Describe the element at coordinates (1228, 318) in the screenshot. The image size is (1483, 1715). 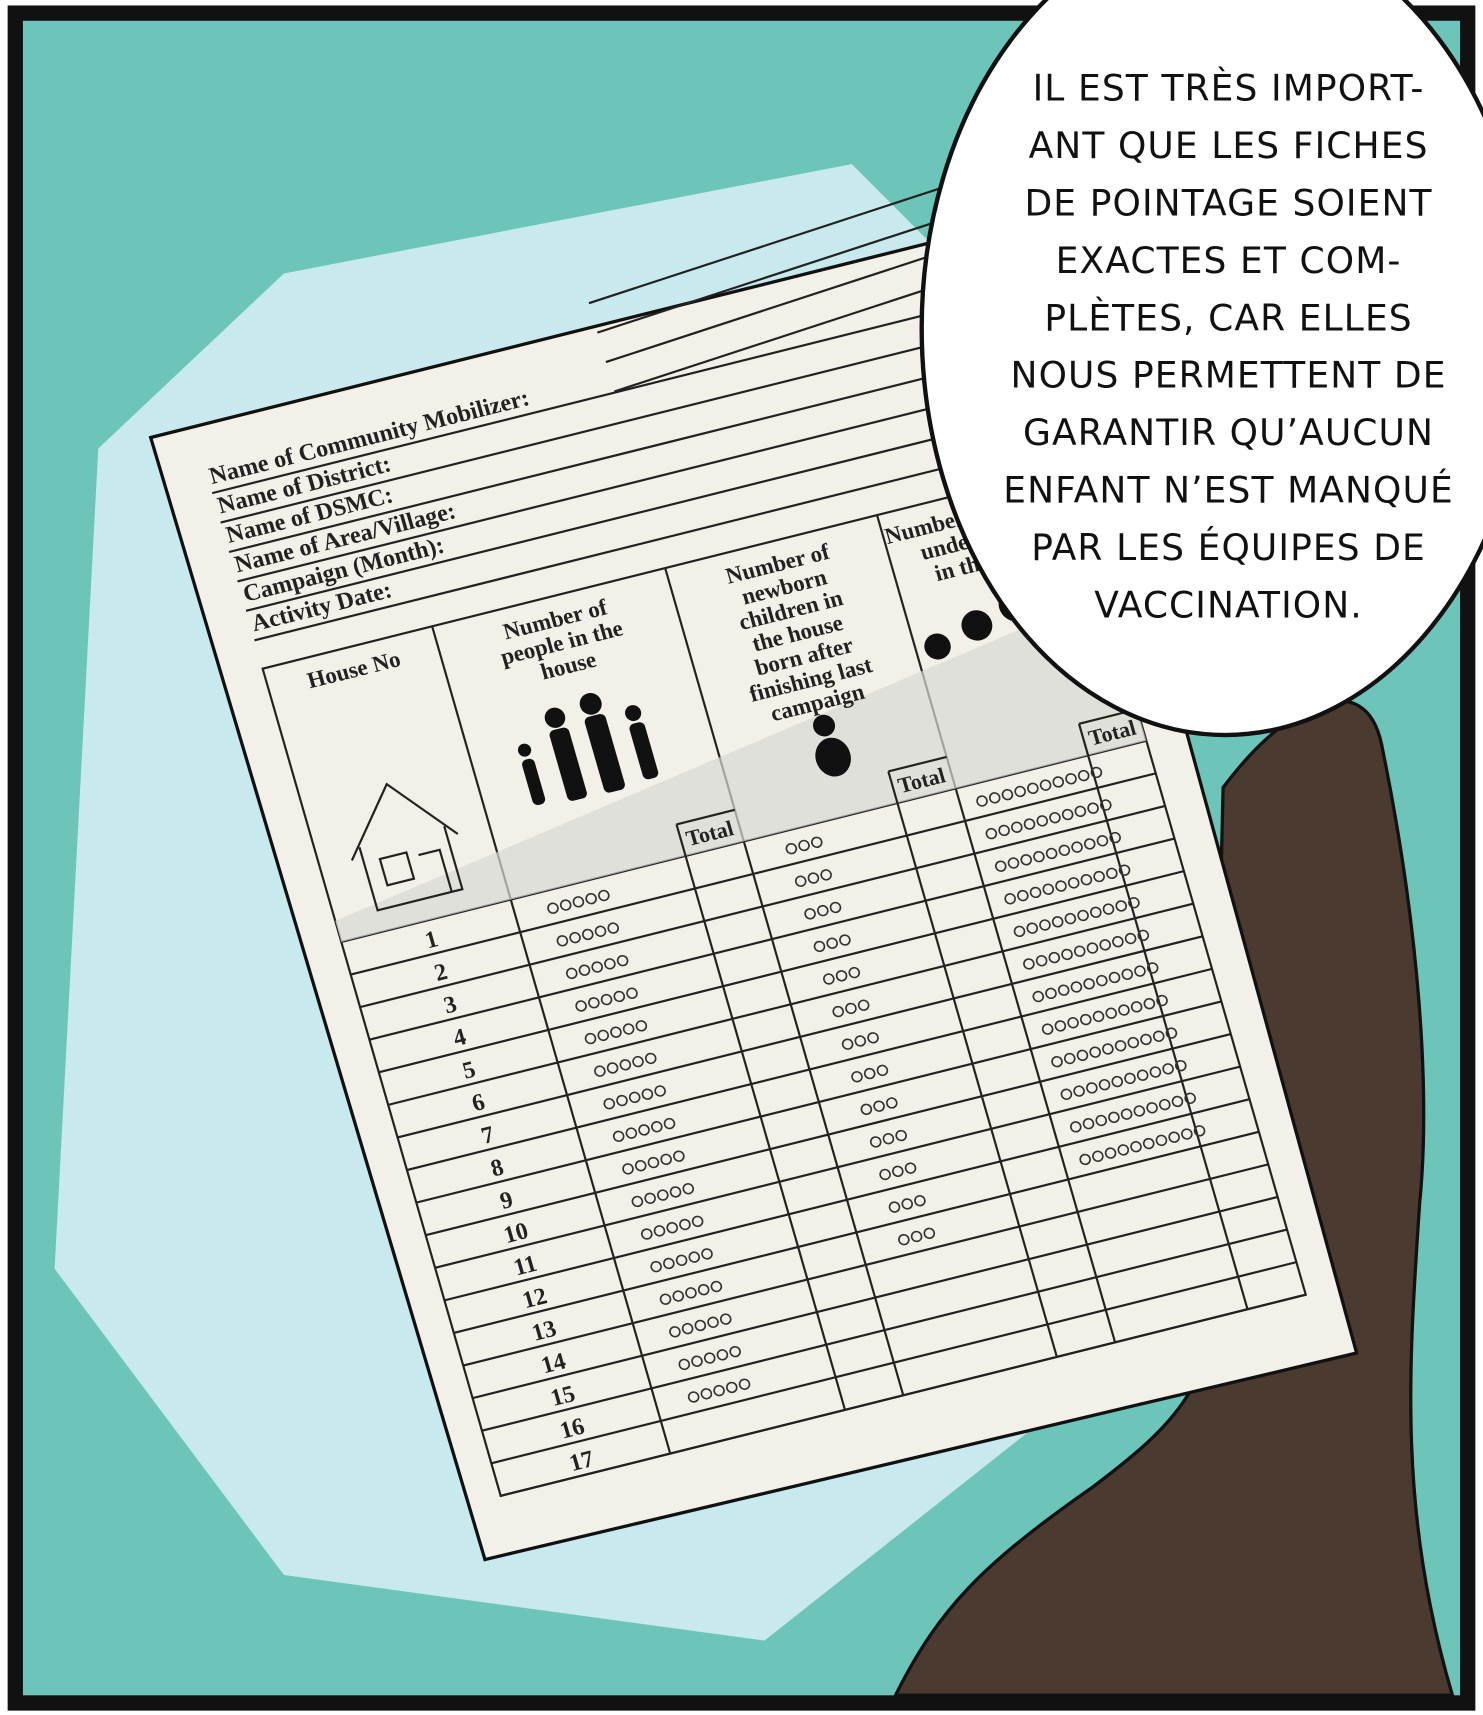
I see `bubble-line: PLÈTES, CAR ELLES` at that location.